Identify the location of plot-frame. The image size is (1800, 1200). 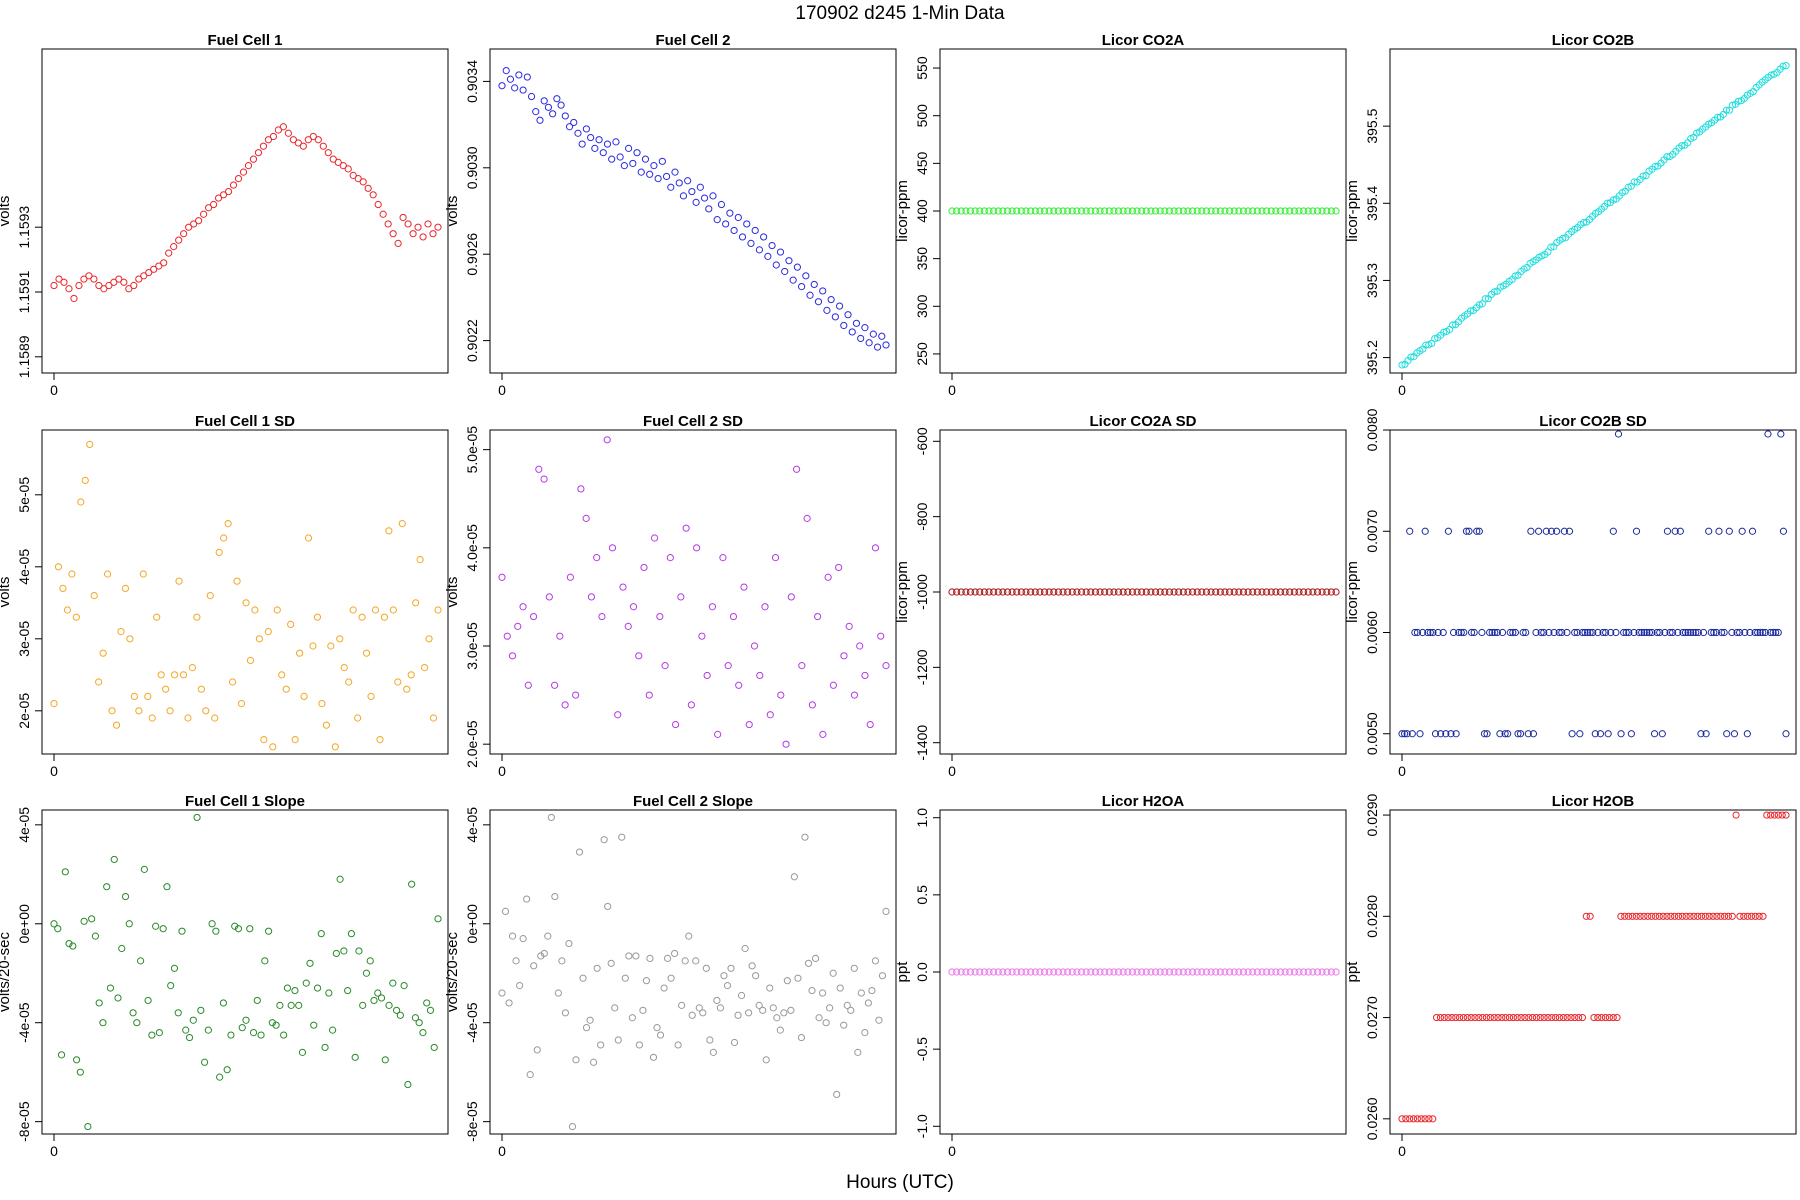
(245, 211).